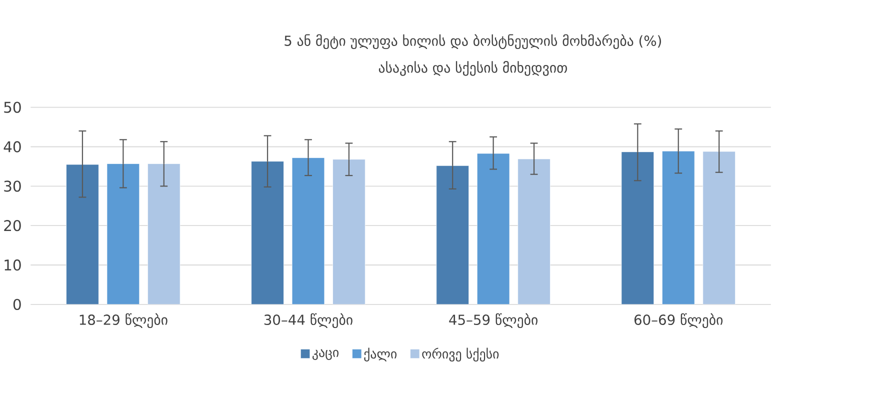  Describe the element at coordinates (17, 304) in the screenshot. I see `y-tick-label: 0` at that location.